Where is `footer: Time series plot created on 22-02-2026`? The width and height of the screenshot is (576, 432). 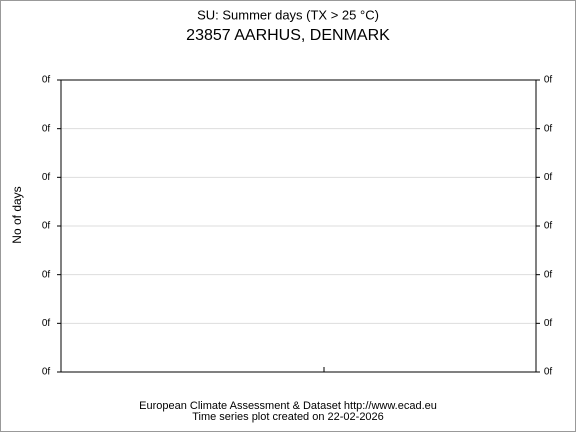 footer: Time series plot created on 22-02-2026 is located at coordinates (288, 417).